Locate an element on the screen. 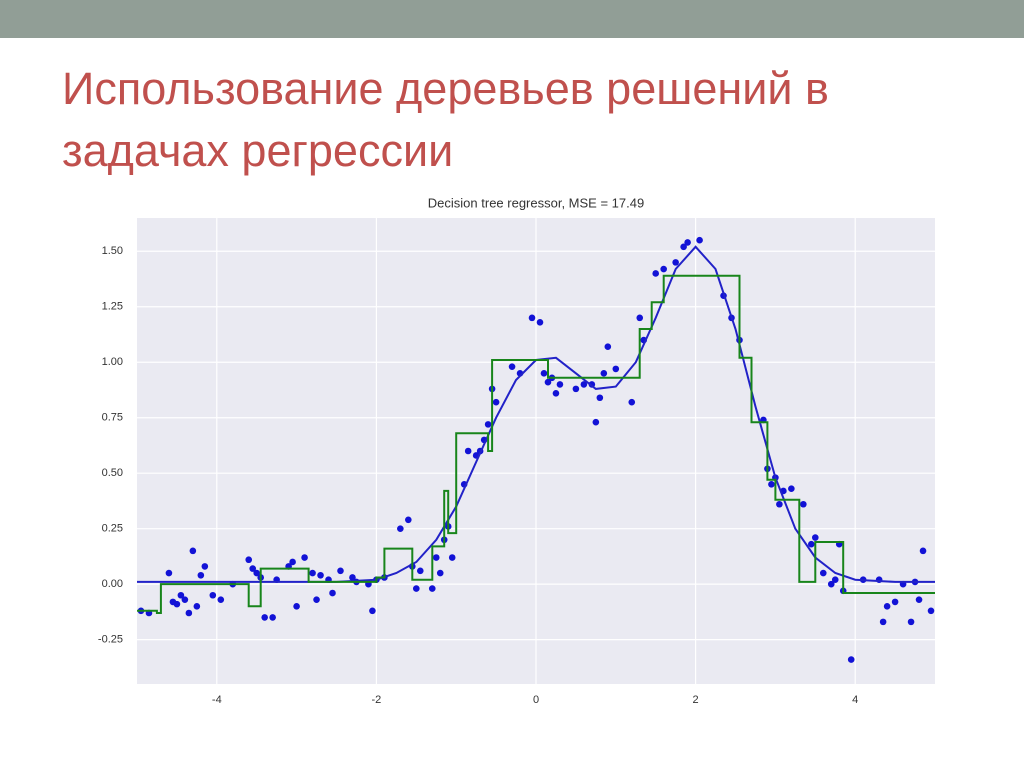 The image size is (1024, 767). y-tick-label: 0.00 is located at coordinates (112, 584).